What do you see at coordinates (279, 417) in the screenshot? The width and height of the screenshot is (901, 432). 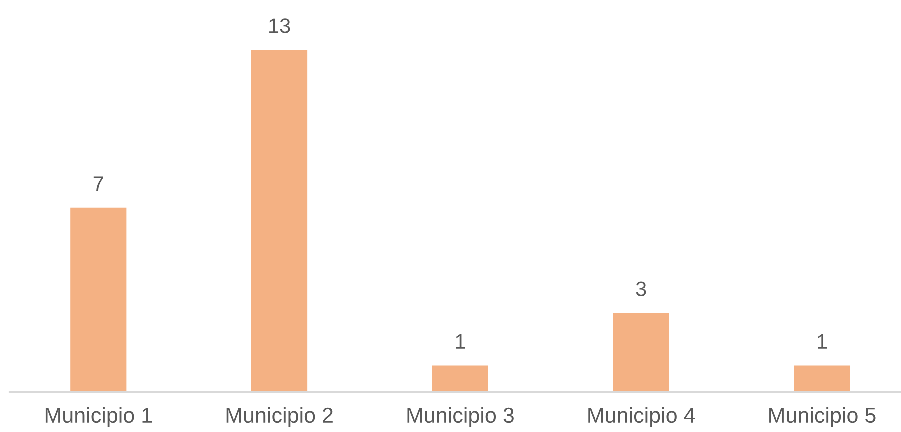 I see `x-tick-label: Municipio 2` at bounding box center [279, 417].